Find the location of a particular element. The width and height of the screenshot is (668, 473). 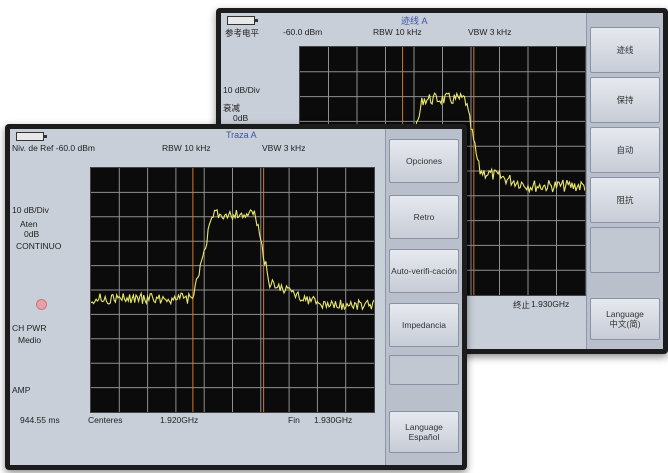

back-header: 参考电平 -60.0 dBm RBW 10 kHz VBW 3 kHz is located at coordinates (402, 33).